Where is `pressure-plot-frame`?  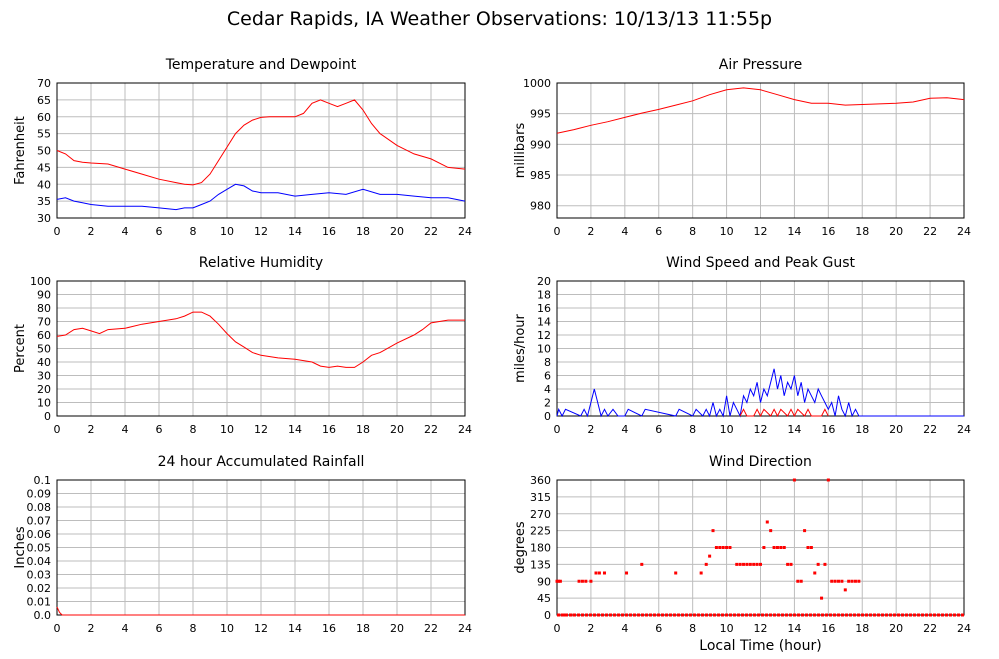
pressure-plot-frame is located at coordinates (760, 150).